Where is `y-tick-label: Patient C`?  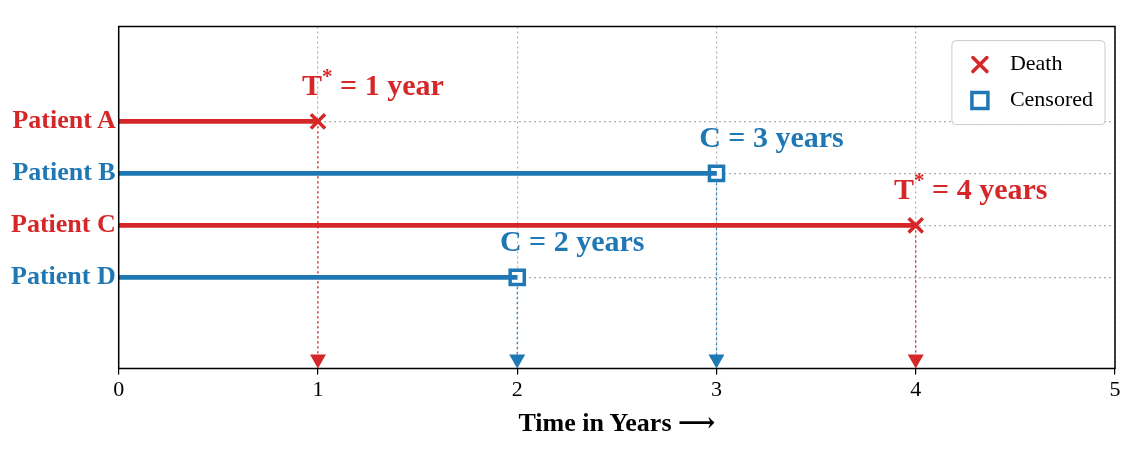 y-tick-label: Patient C is located at coordinates (63, 224).